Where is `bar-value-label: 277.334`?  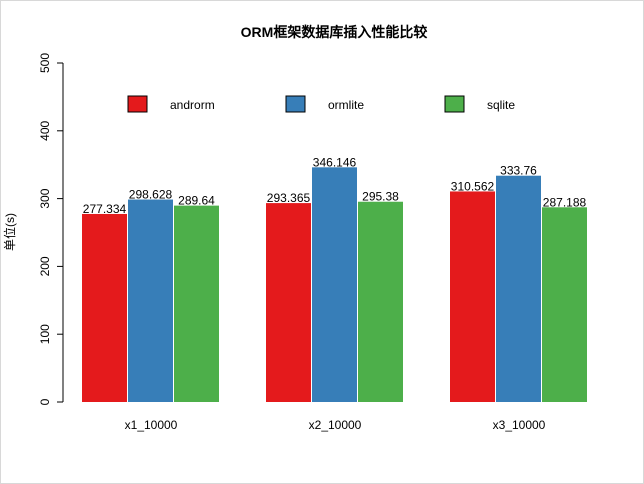 bar-value-label: 277.334 is located at coordinates (105, 209).